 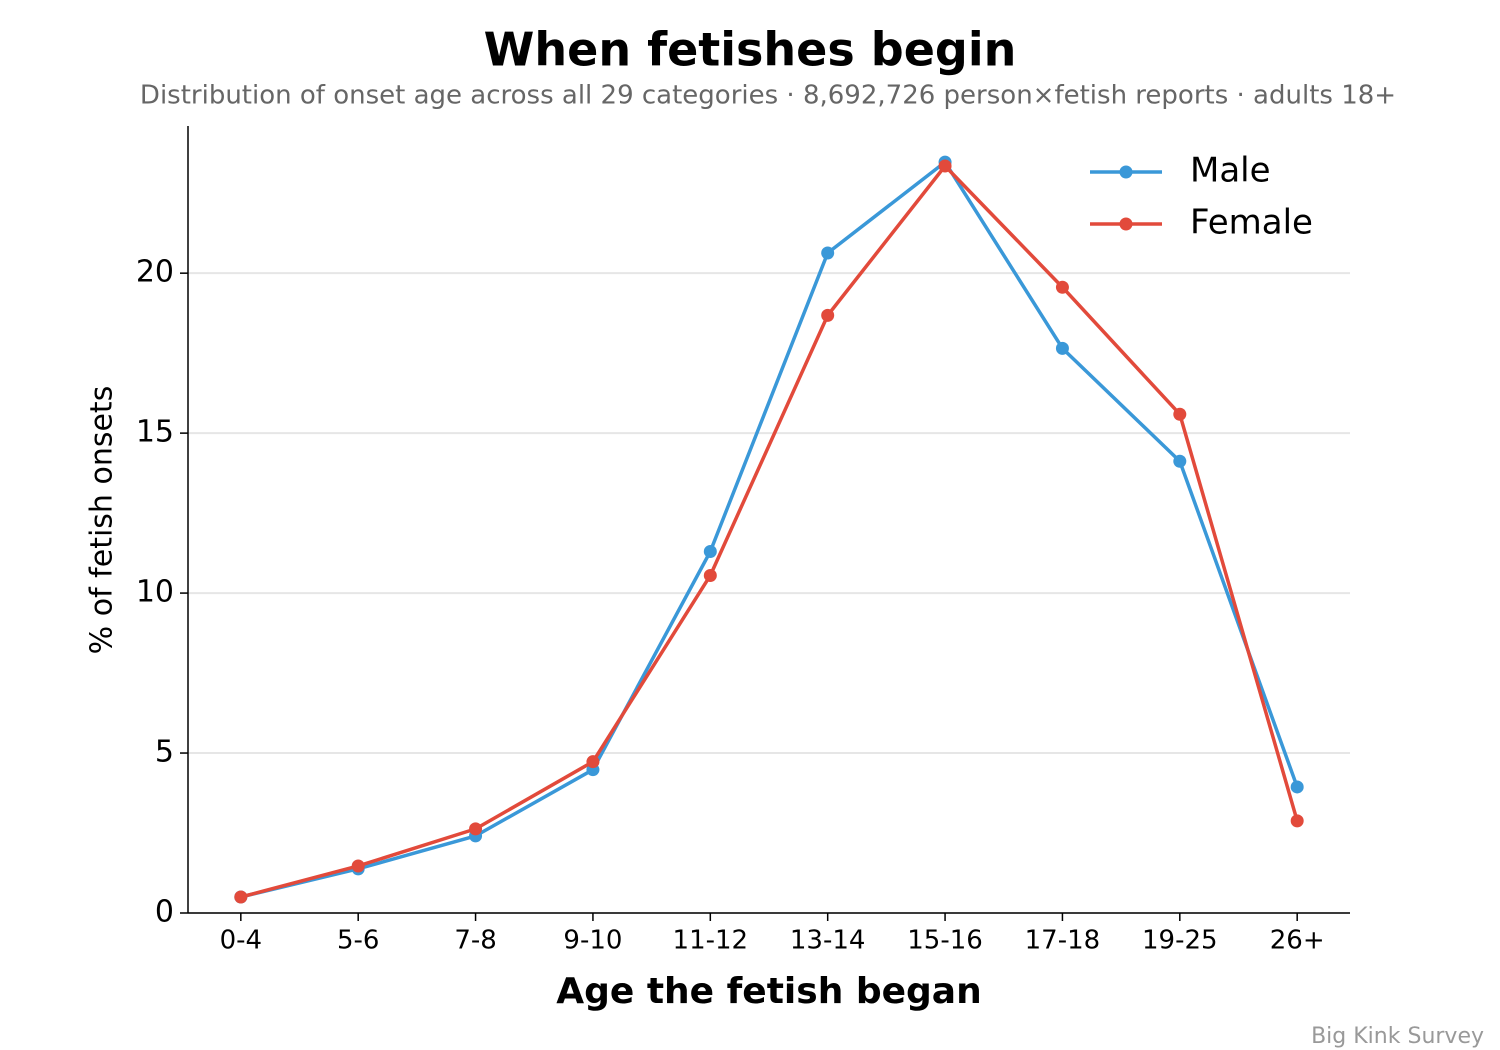 I want to click on y-axis-label: % of fetish onsets, so click(x=102, y=520).